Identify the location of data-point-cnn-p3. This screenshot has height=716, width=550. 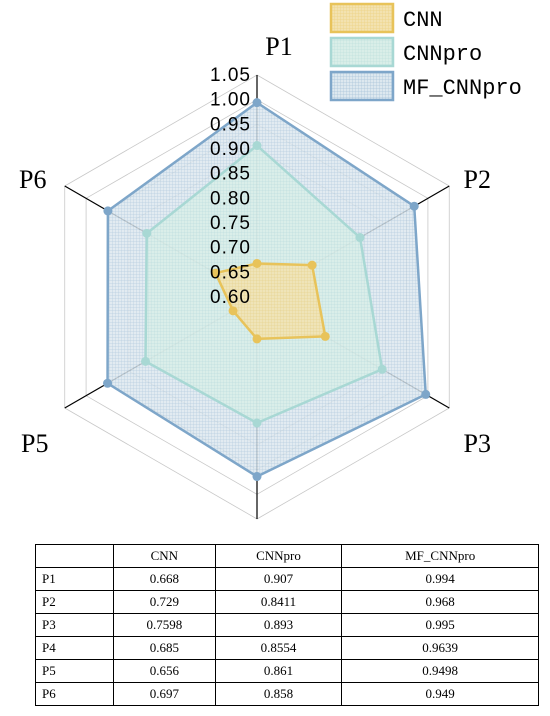
(325, 336).